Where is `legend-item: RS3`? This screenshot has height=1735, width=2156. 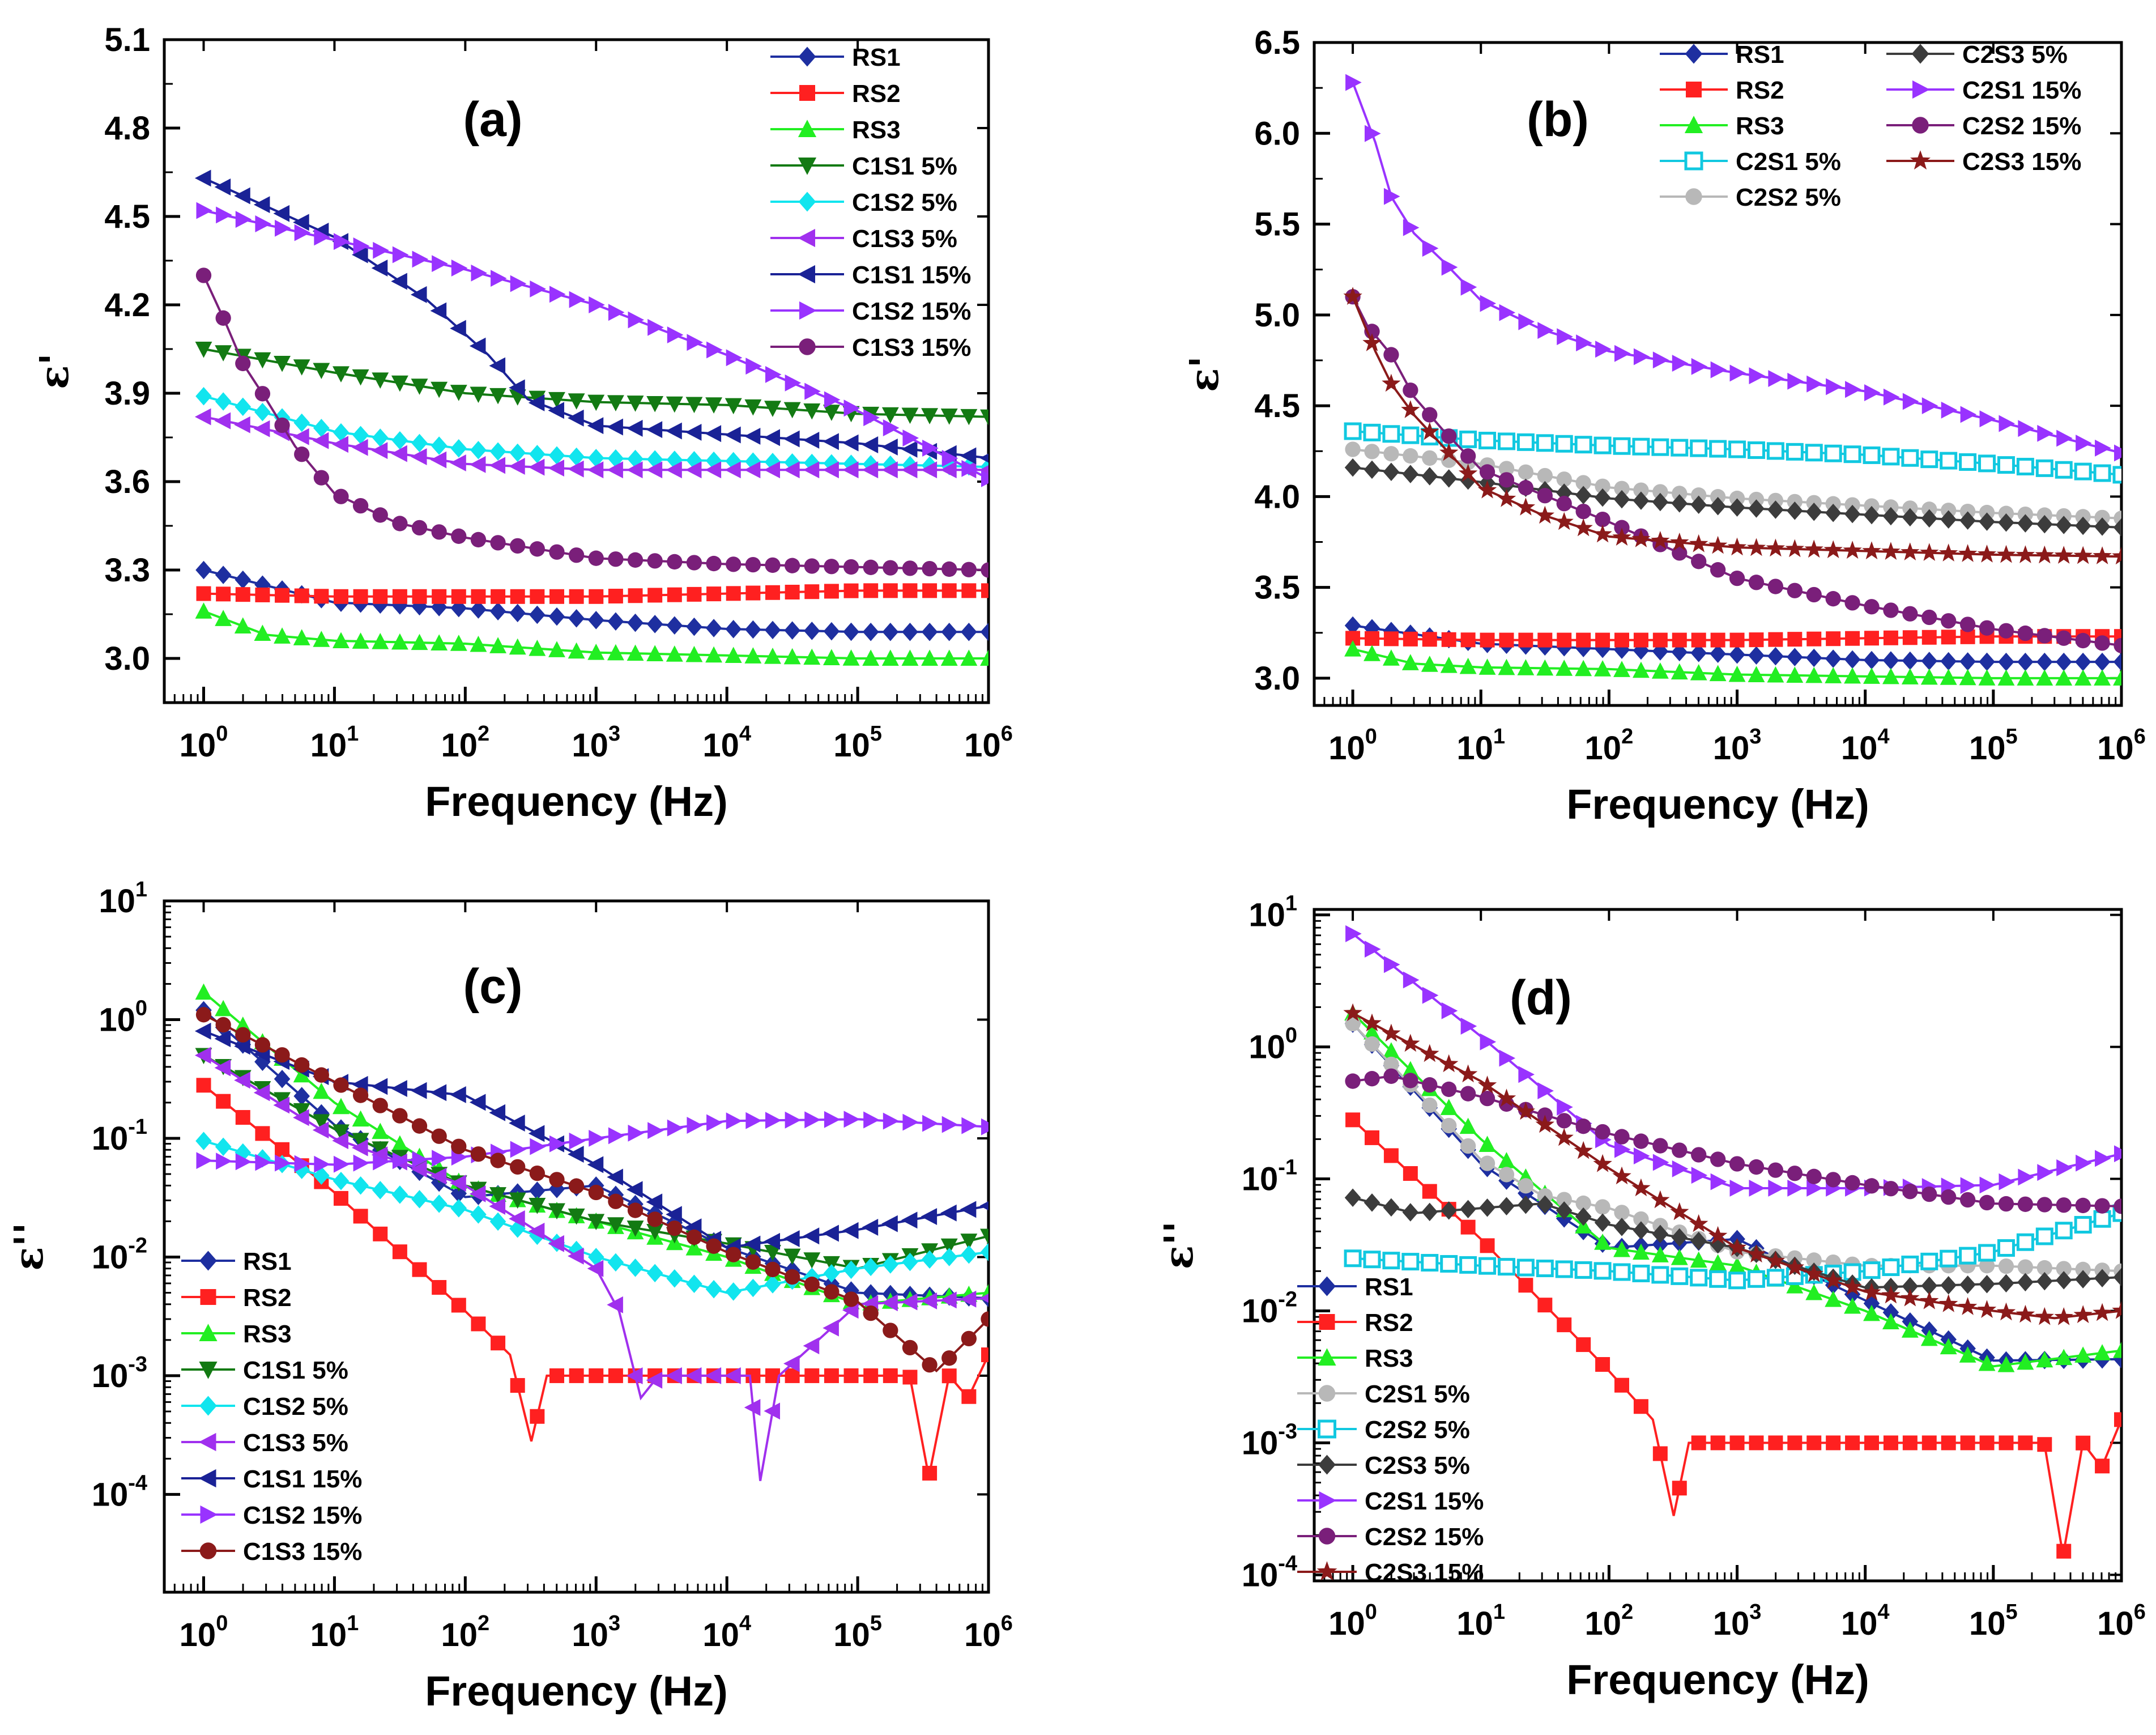 legend-item: RS3 is located at coordinates (1355, 1359).